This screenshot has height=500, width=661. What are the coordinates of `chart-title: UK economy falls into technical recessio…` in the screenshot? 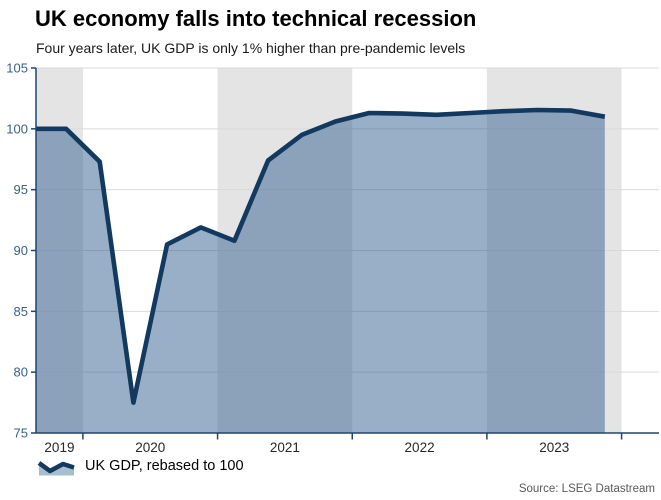 It's located at (256, 18).